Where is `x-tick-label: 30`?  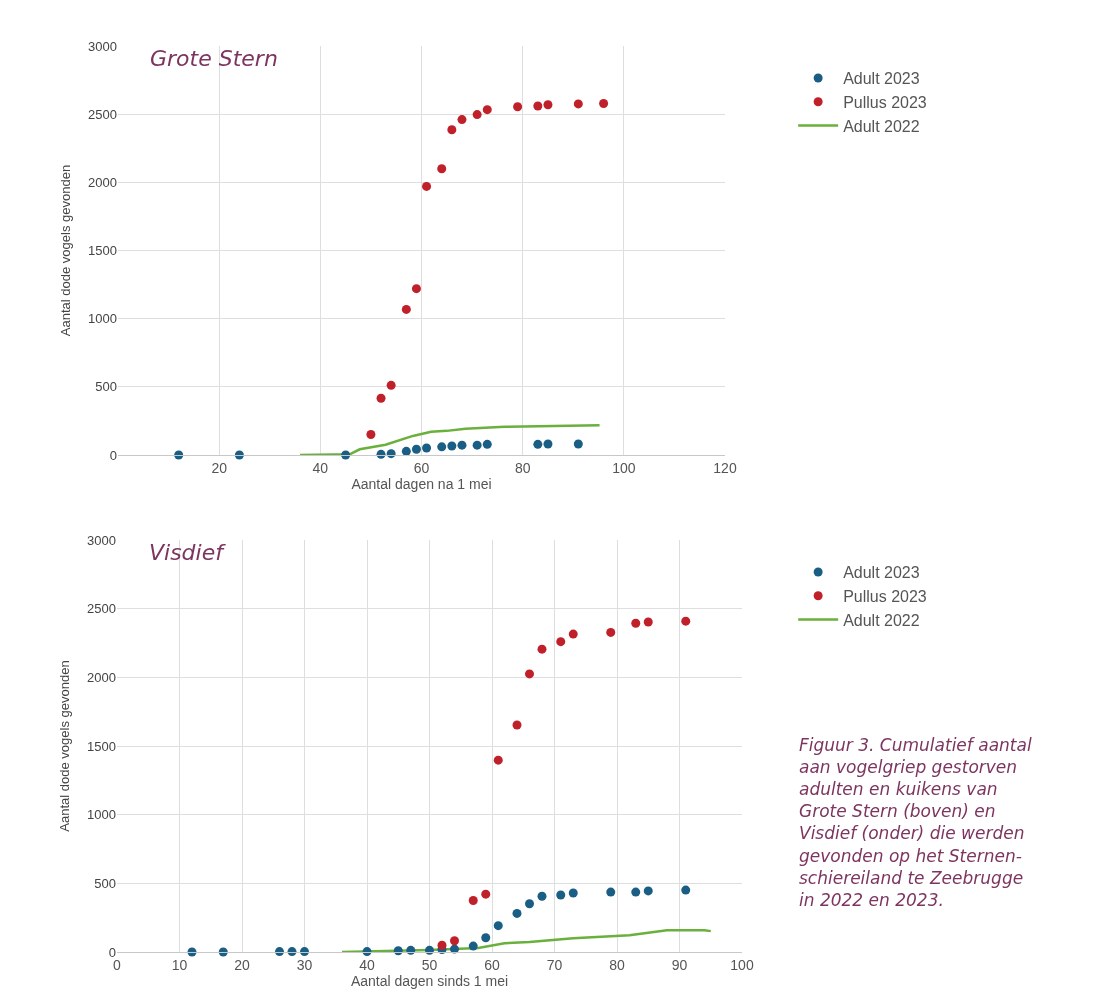
x-tick-label: 30 is located at coordinates (304, 964).